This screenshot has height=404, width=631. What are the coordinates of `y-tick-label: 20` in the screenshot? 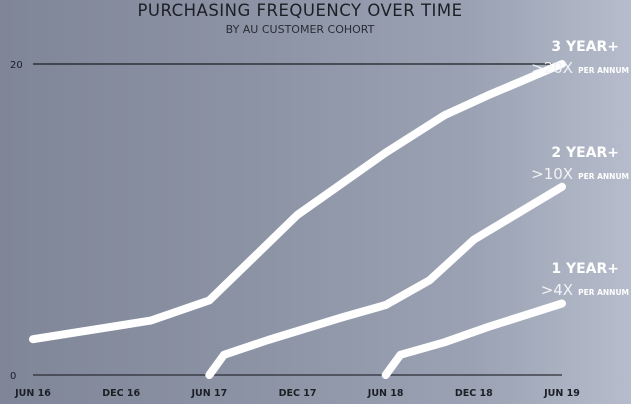 It's located at (16, 65).